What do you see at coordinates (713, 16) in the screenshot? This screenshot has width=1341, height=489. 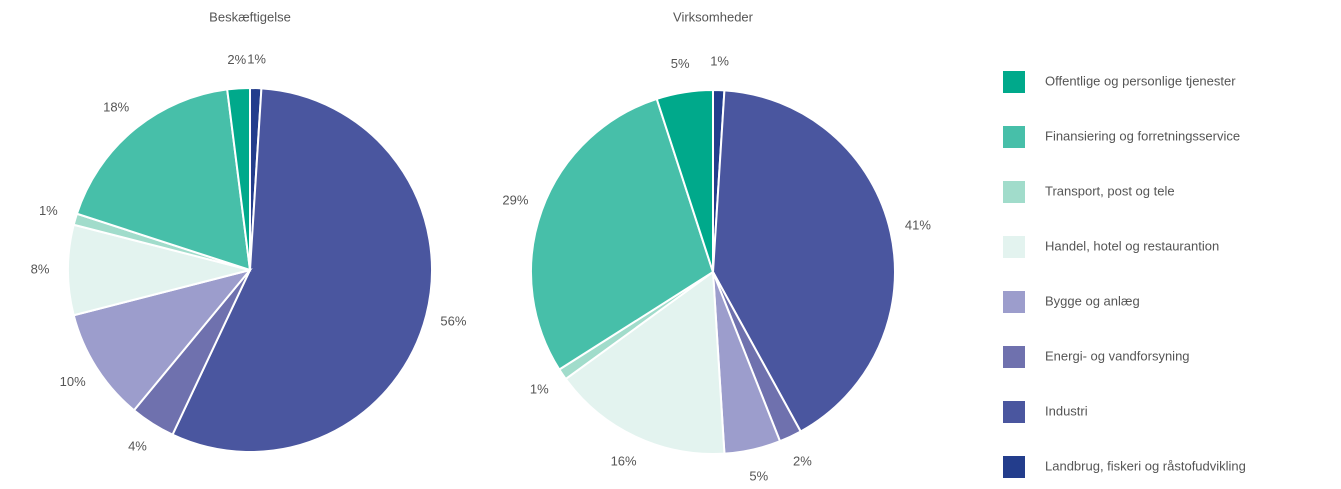 I see `pie-title: Virksomheder` at bounding box center [713, 16].